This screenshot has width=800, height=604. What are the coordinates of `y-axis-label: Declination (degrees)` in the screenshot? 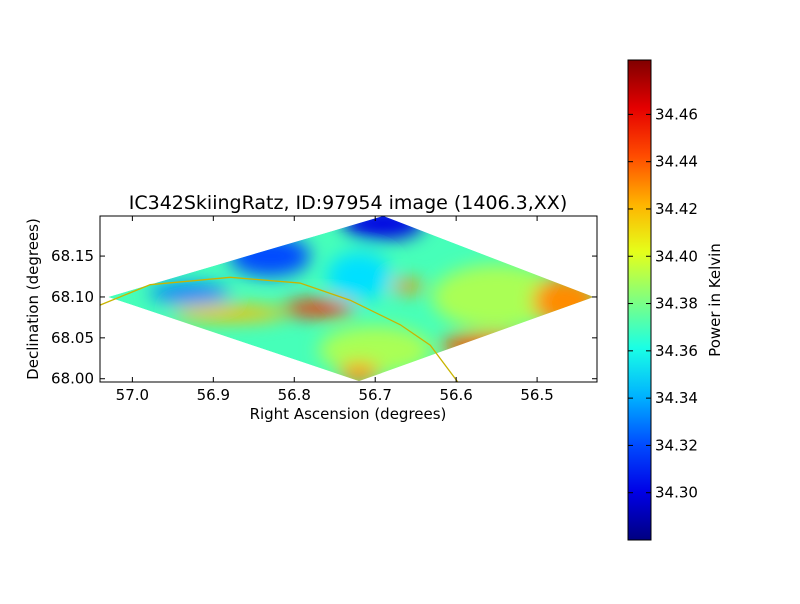 It's located at (33, 299).